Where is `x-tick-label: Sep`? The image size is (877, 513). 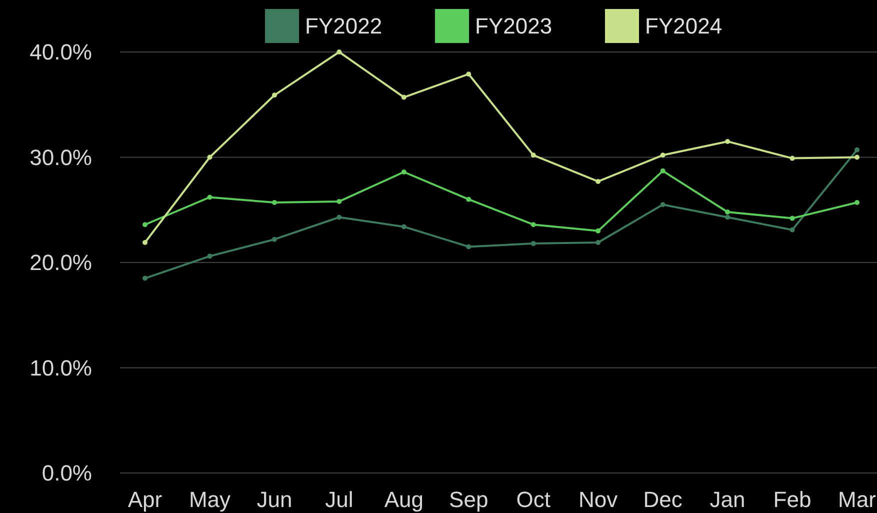 x-tick-label: Sep is located at coordinates (468, 499).